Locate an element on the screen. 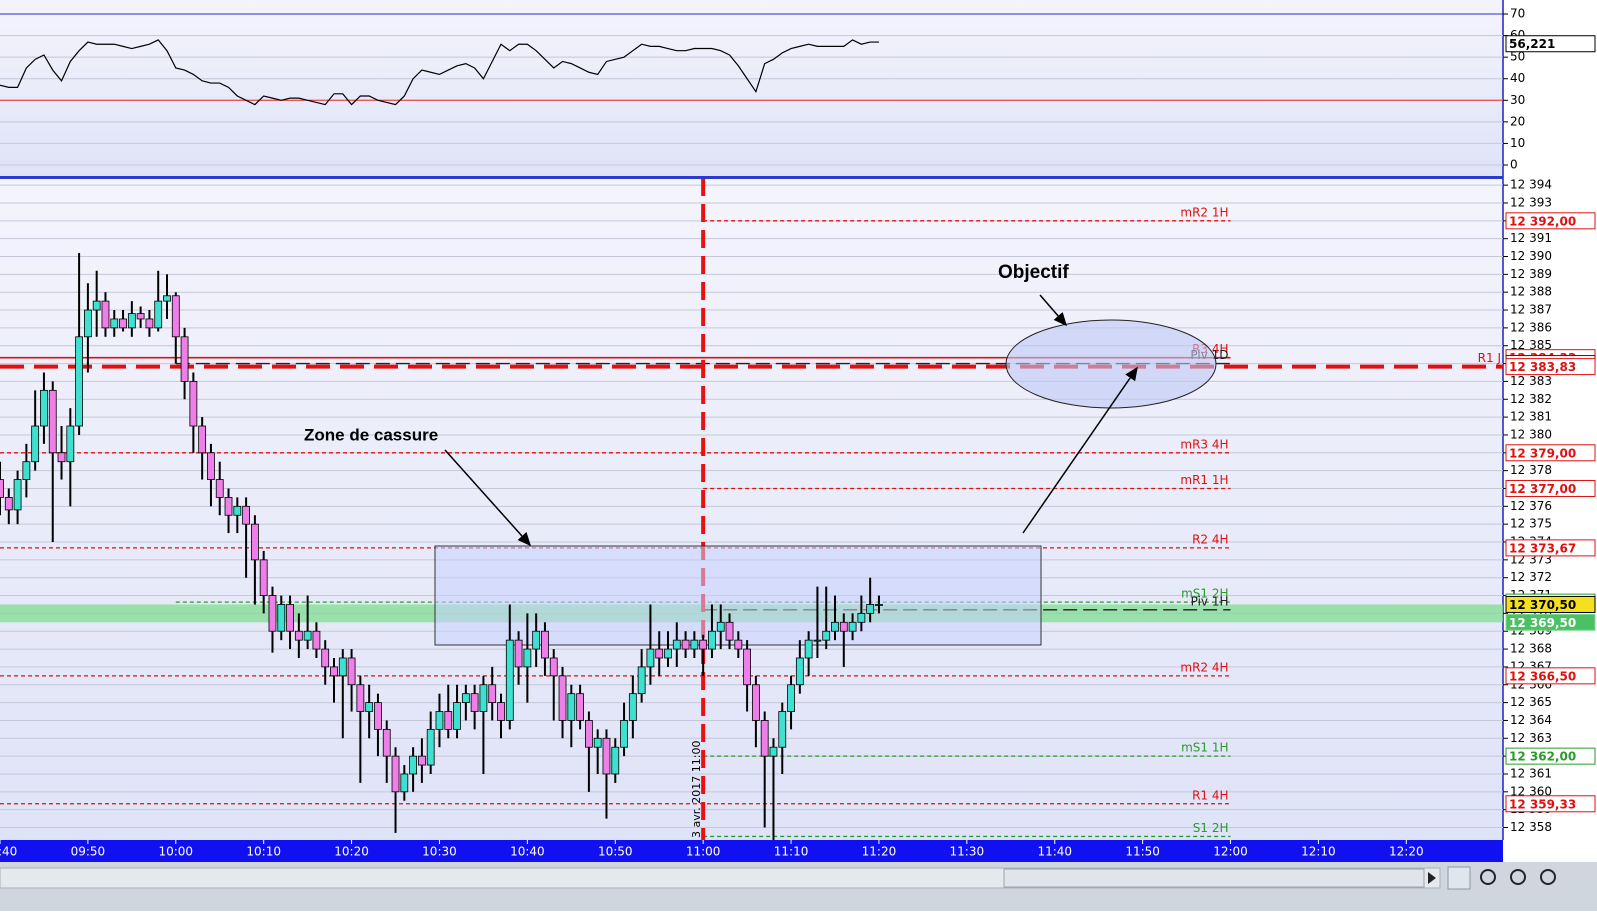 The height and width of the screenshot is (915, 1597). level-price-label: 12 392,00 is located at coordinates (1542, 221).